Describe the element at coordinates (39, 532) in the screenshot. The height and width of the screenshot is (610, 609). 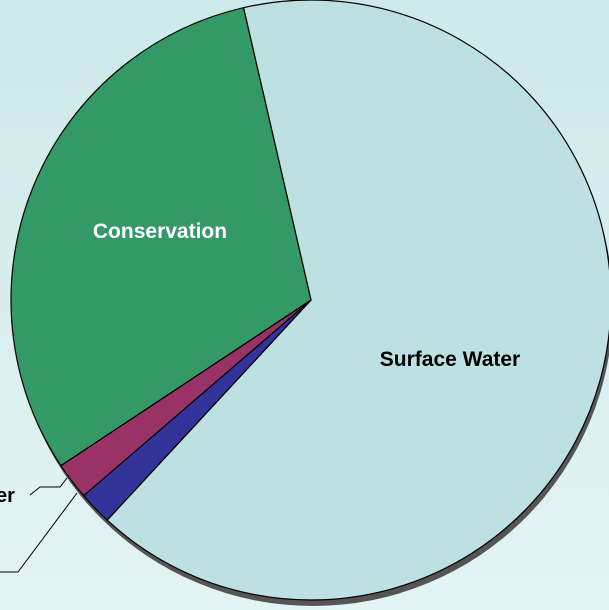
I see `leader-line-lower` at that location.